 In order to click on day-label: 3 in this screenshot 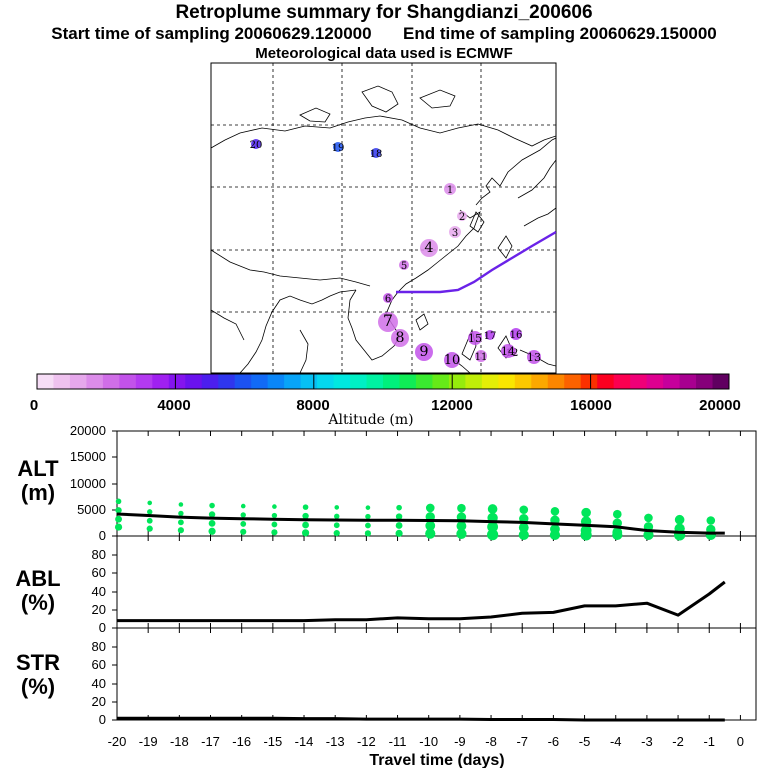, I will do `click(455, 233)`.